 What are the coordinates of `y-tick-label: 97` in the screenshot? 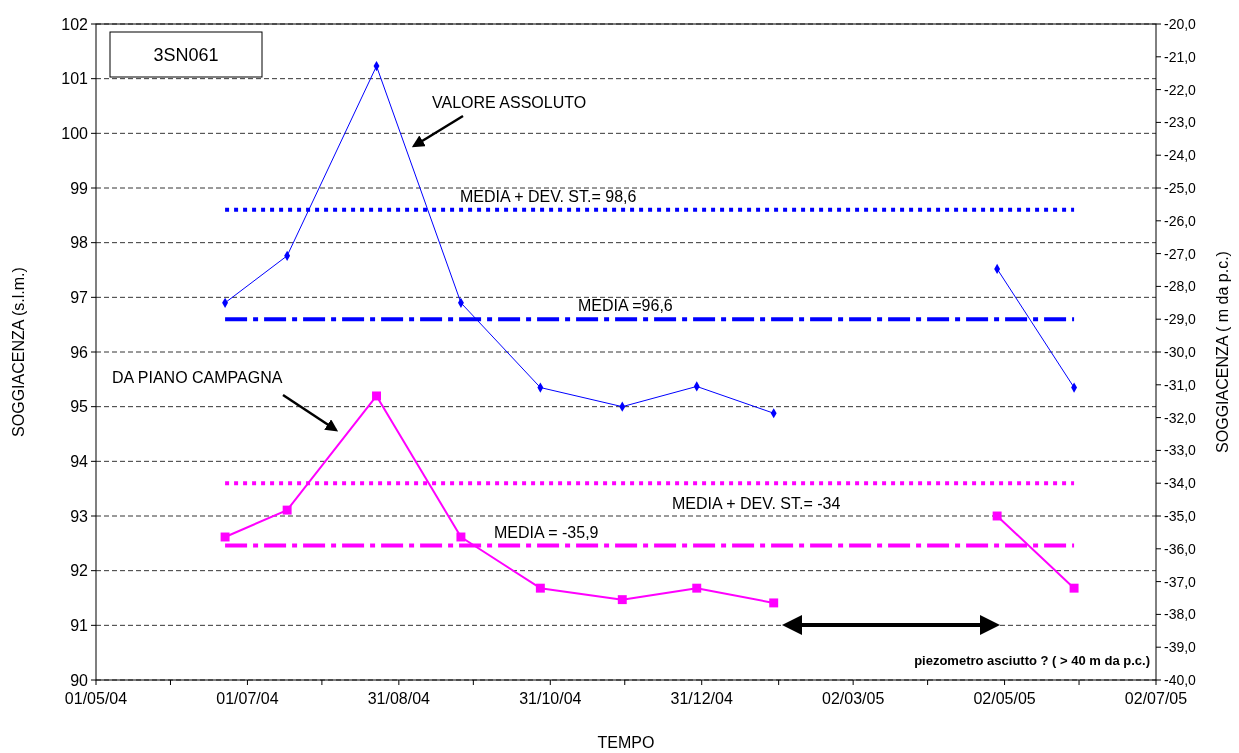 It's located at (79, 297).